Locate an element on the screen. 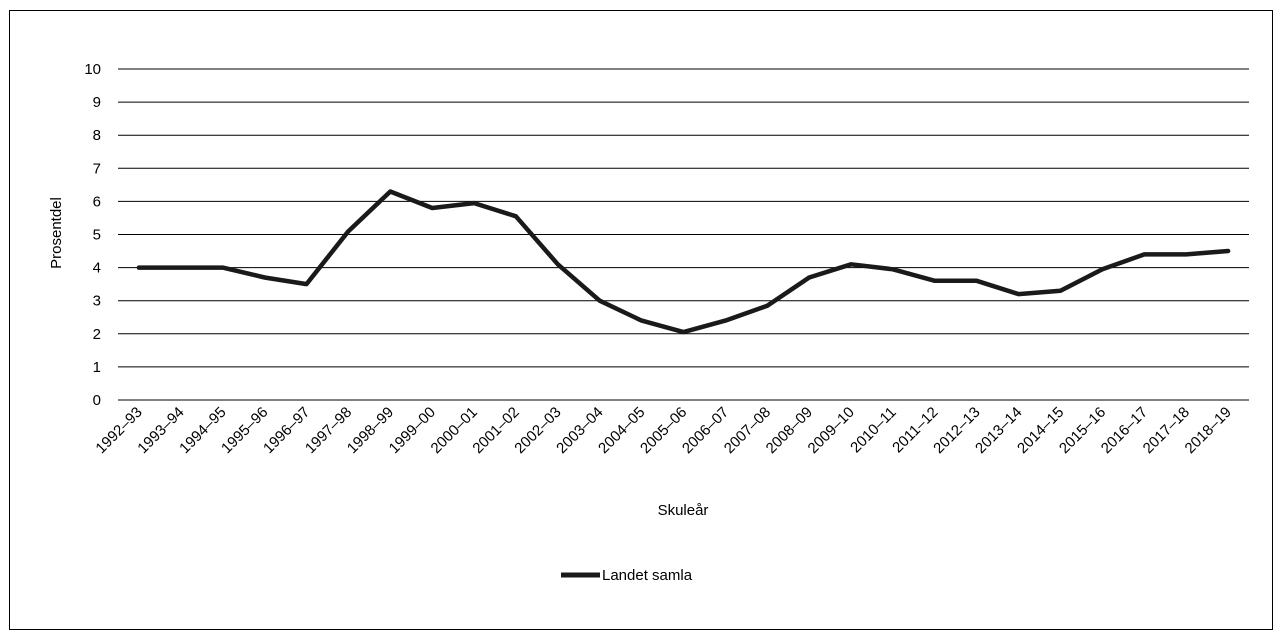 The height and width of the screenshot is (630, 1283). y-tick-label: 8 is located at coordinates (97, 135).